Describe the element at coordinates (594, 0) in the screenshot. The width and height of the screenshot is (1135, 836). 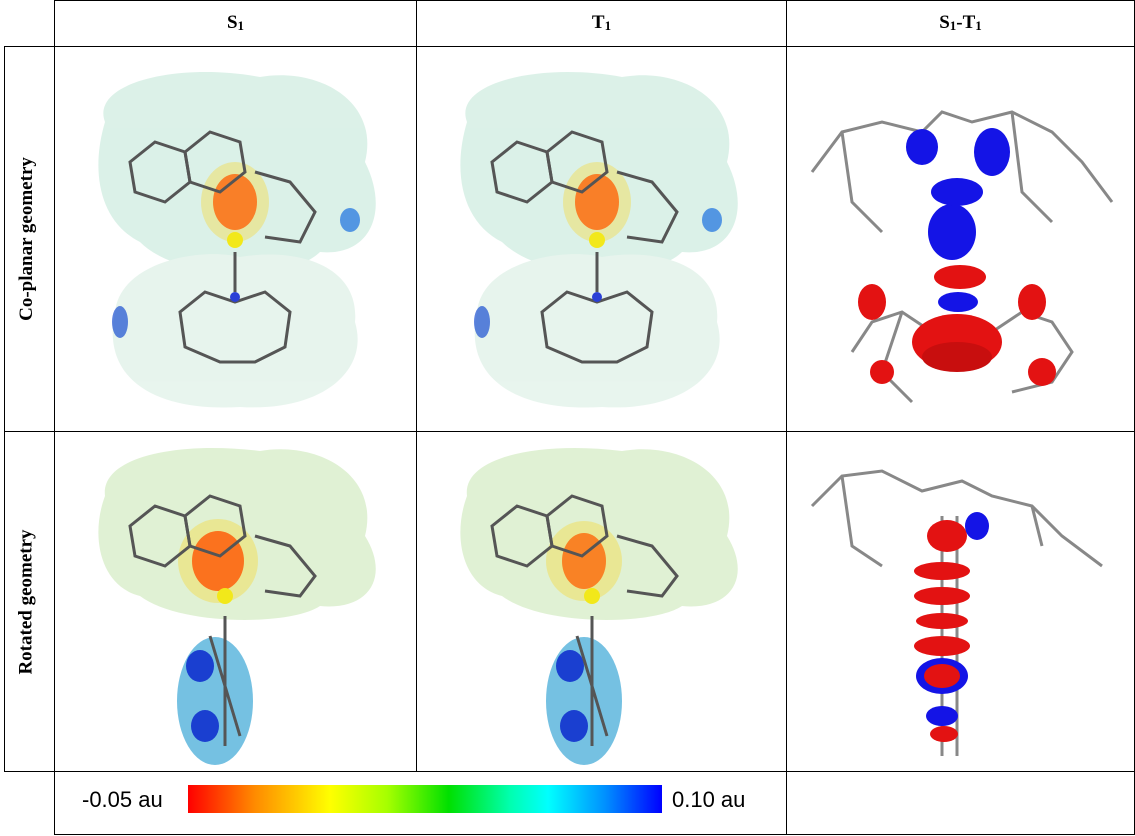
I see `rule-top` at that location.